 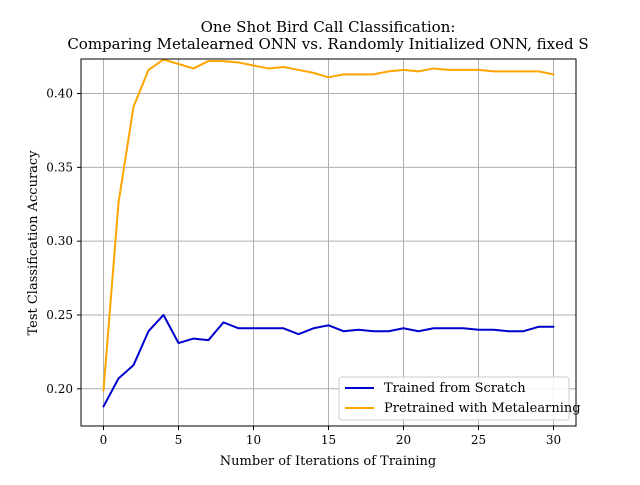 What do you see at coordinates (179, 440) in the screenshot?
I see `x-tick-label: 5` at bounding box center [179, 440].